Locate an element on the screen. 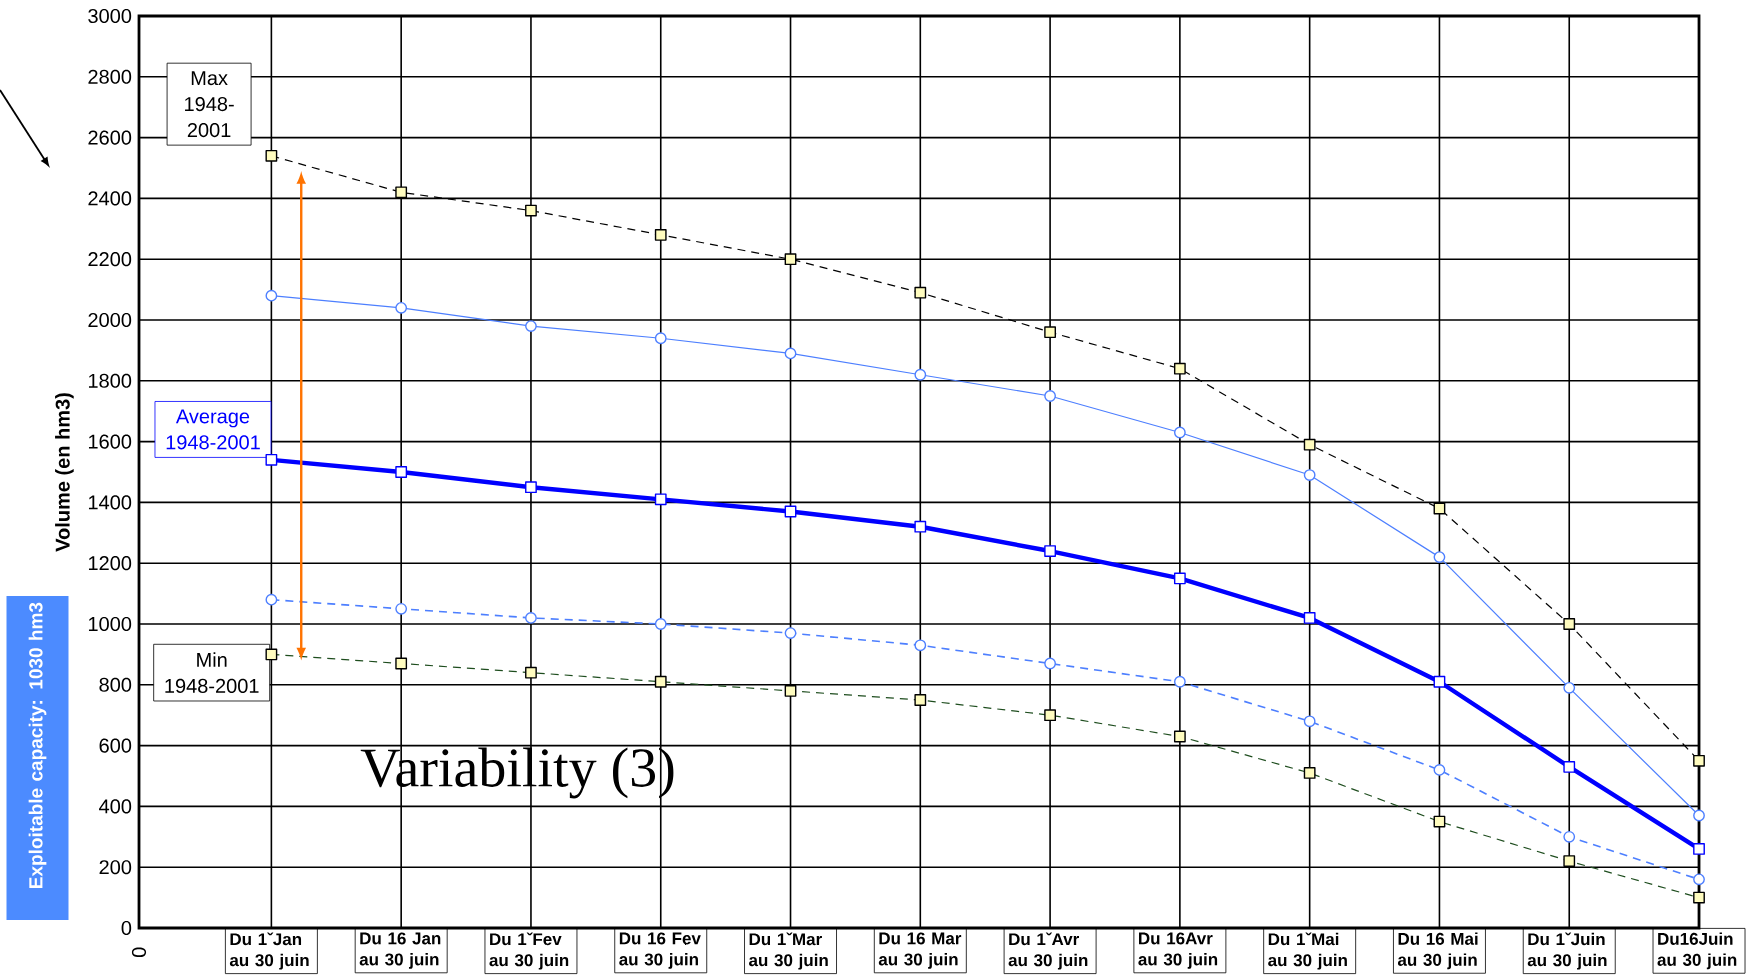  y-tick-label: 1000 is located at coordinates (110, 624).